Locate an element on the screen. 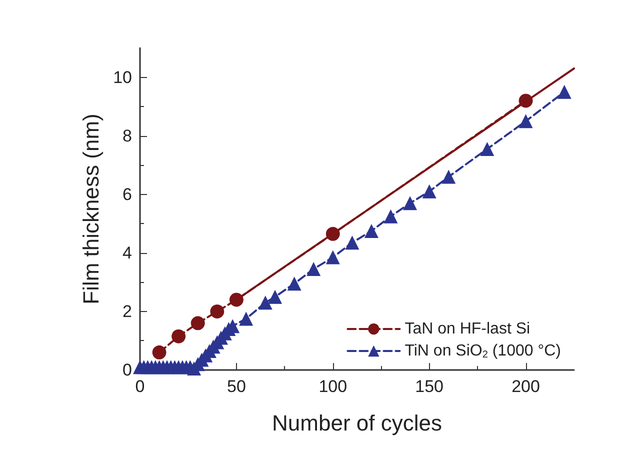 The image size is (624, 453). y-tick-label: 8 is located at coordinates (127, 136).